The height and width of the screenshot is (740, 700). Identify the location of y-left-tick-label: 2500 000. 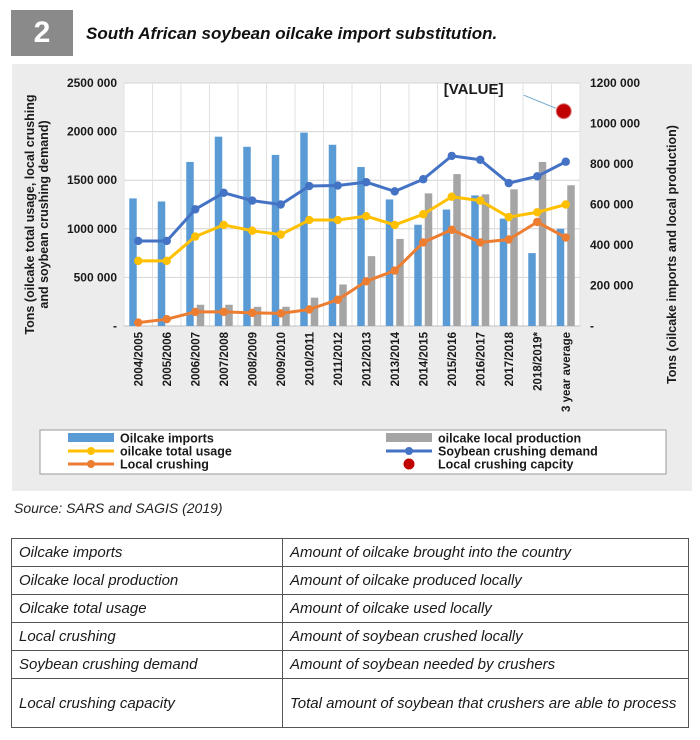
(92, 83).